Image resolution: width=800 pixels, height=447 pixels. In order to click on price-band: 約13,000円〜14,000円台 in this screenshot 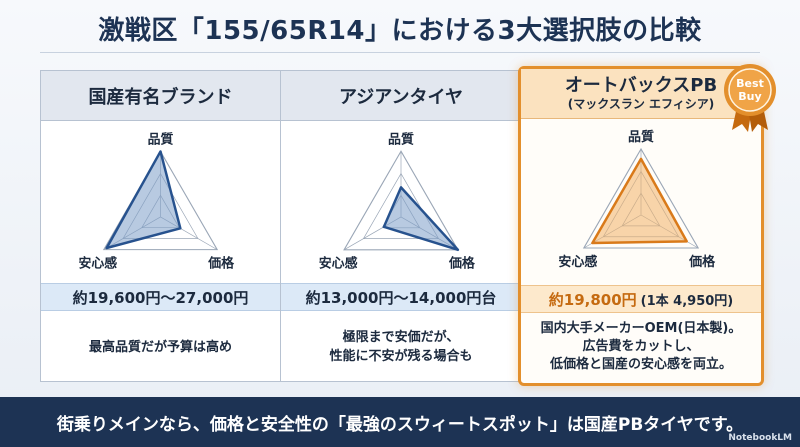, I will do `click(401, 297)`.